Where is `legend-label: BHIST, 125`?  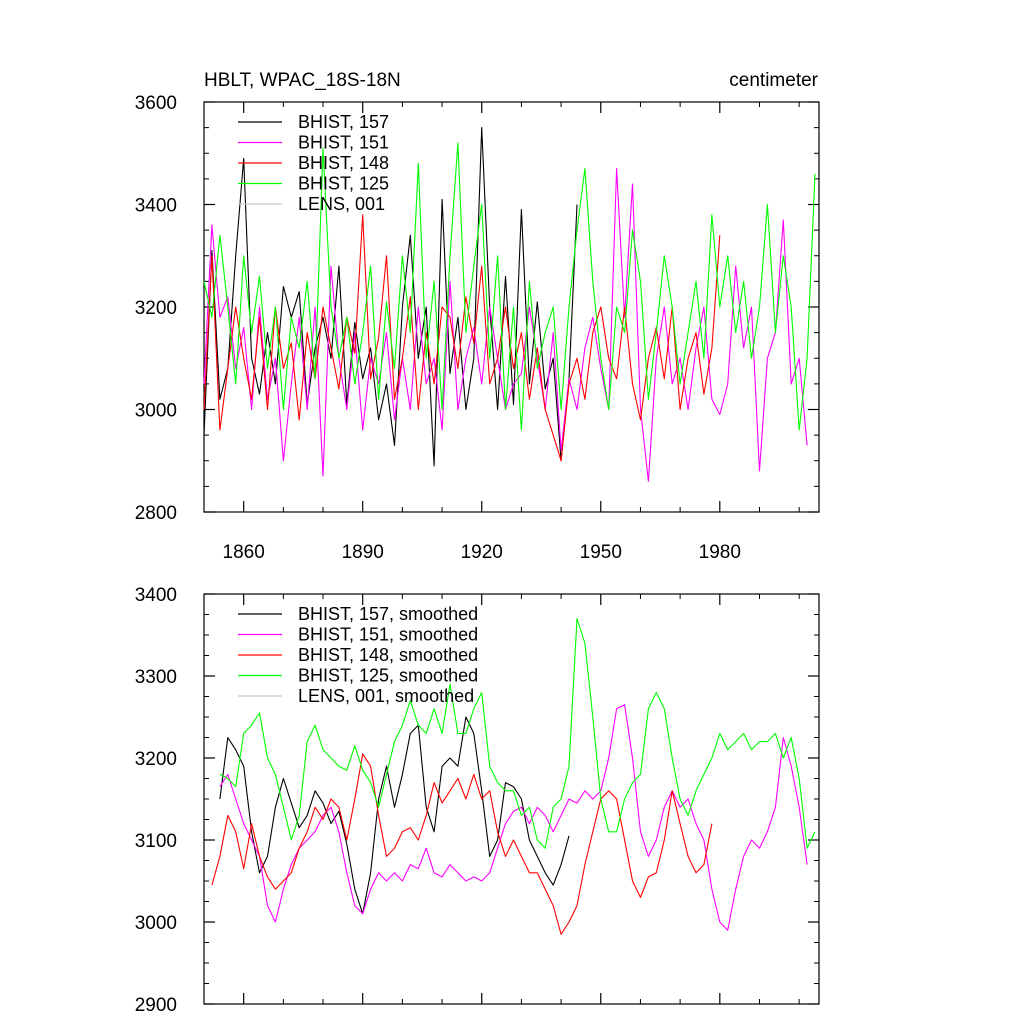 legend-label: BHIST, 125 is located at coordinates (343, 184).